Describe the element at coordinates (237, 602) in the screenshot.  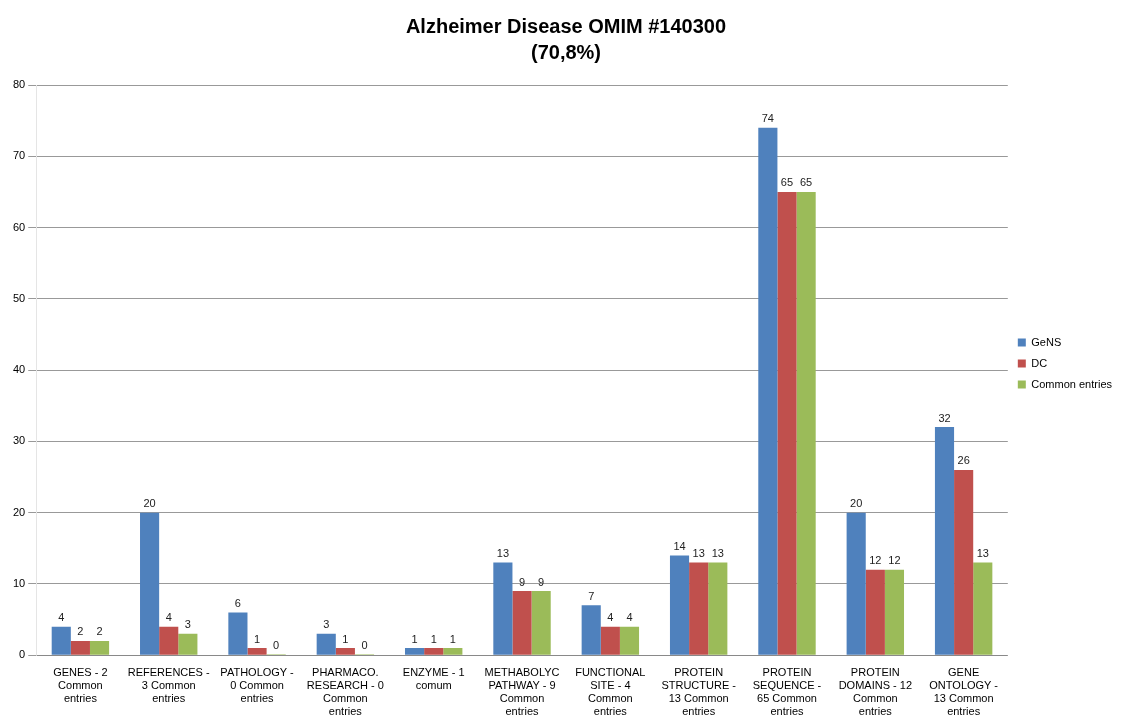
I see `data-label: 6` at that location.